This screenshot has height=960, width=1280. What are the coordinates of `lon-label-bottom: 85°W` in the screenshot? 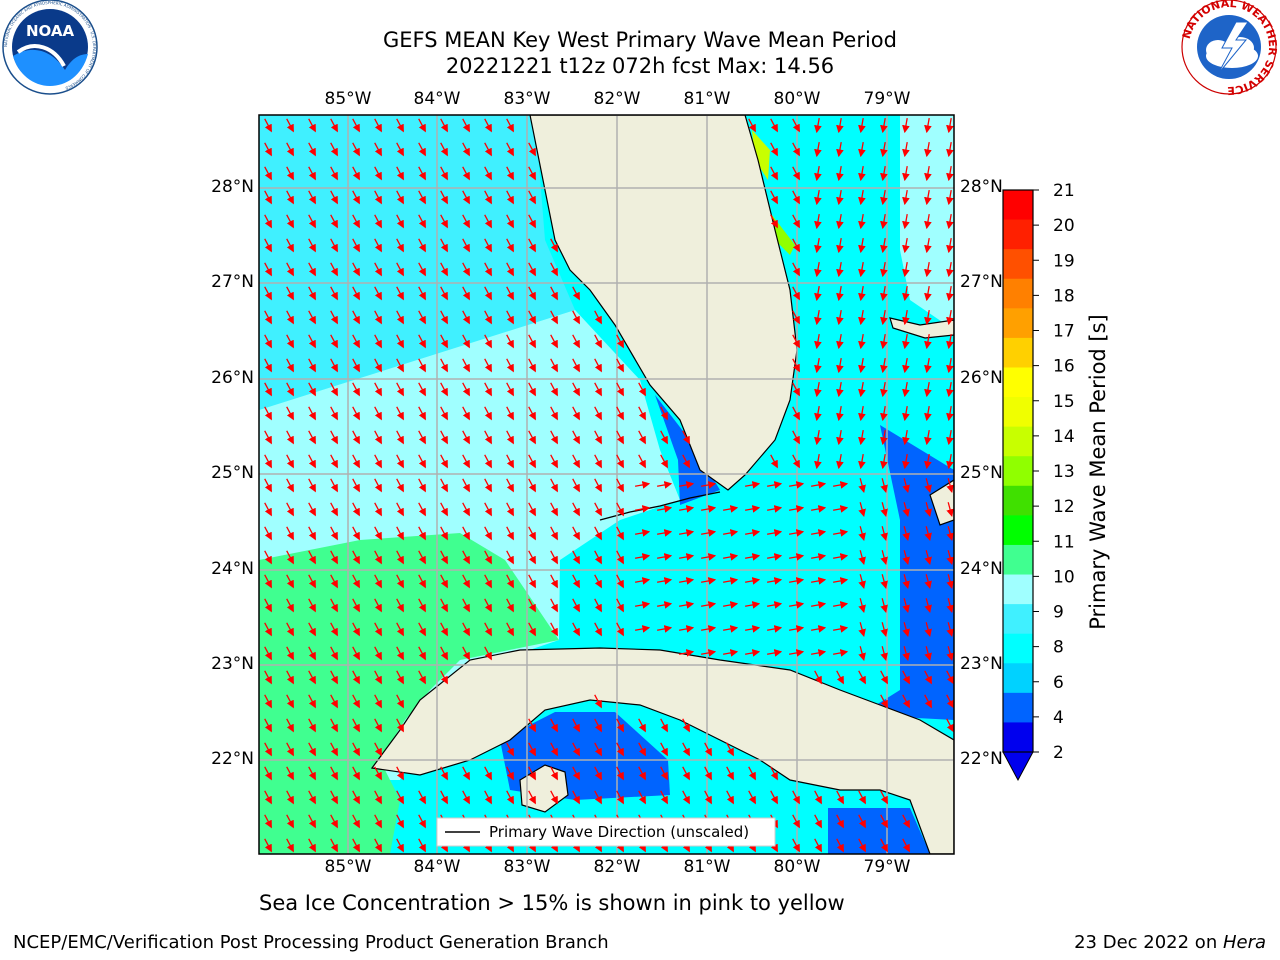 It's located at (348, 867).